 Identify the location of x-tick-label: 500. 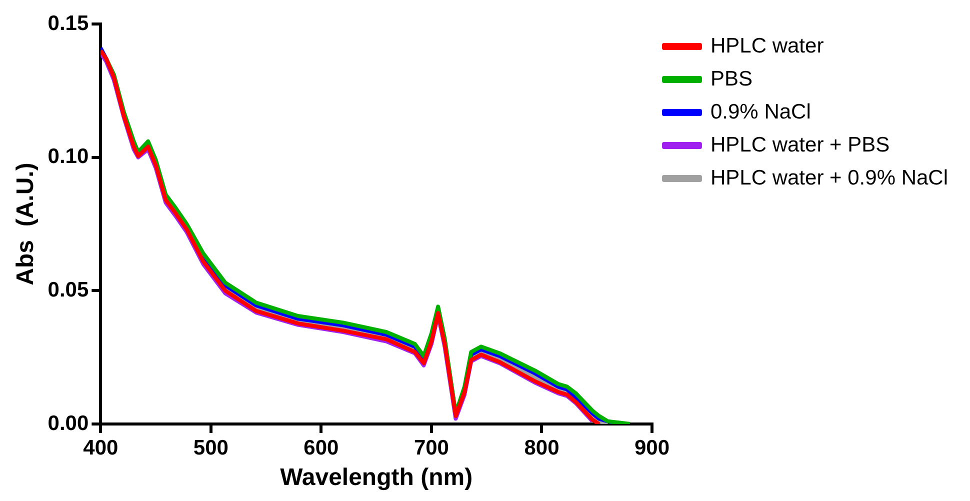
(210, 448).